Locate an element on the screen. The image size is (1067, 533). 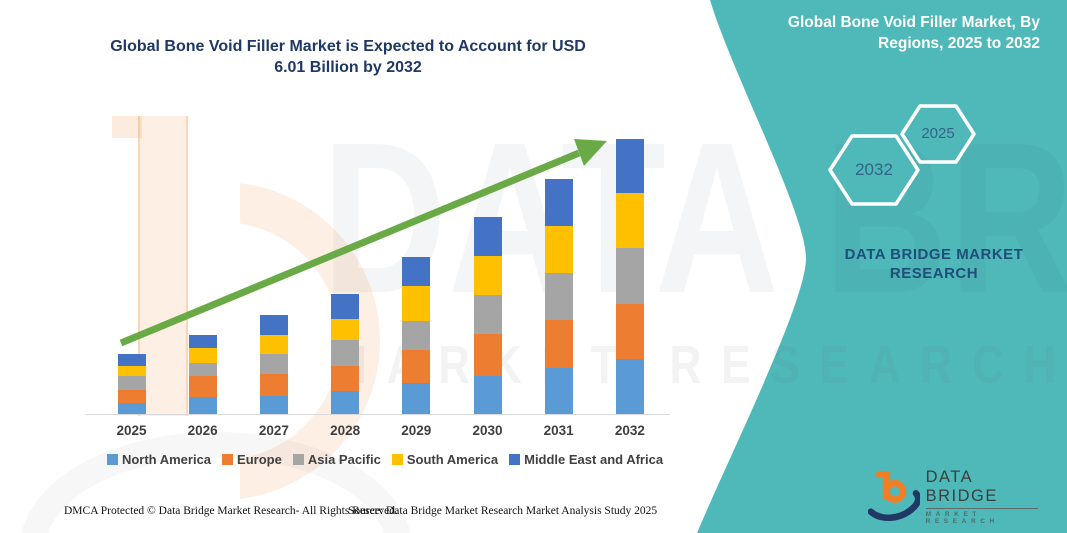
bar-segment-north-america-2029 is located at coordinates (416, 398).